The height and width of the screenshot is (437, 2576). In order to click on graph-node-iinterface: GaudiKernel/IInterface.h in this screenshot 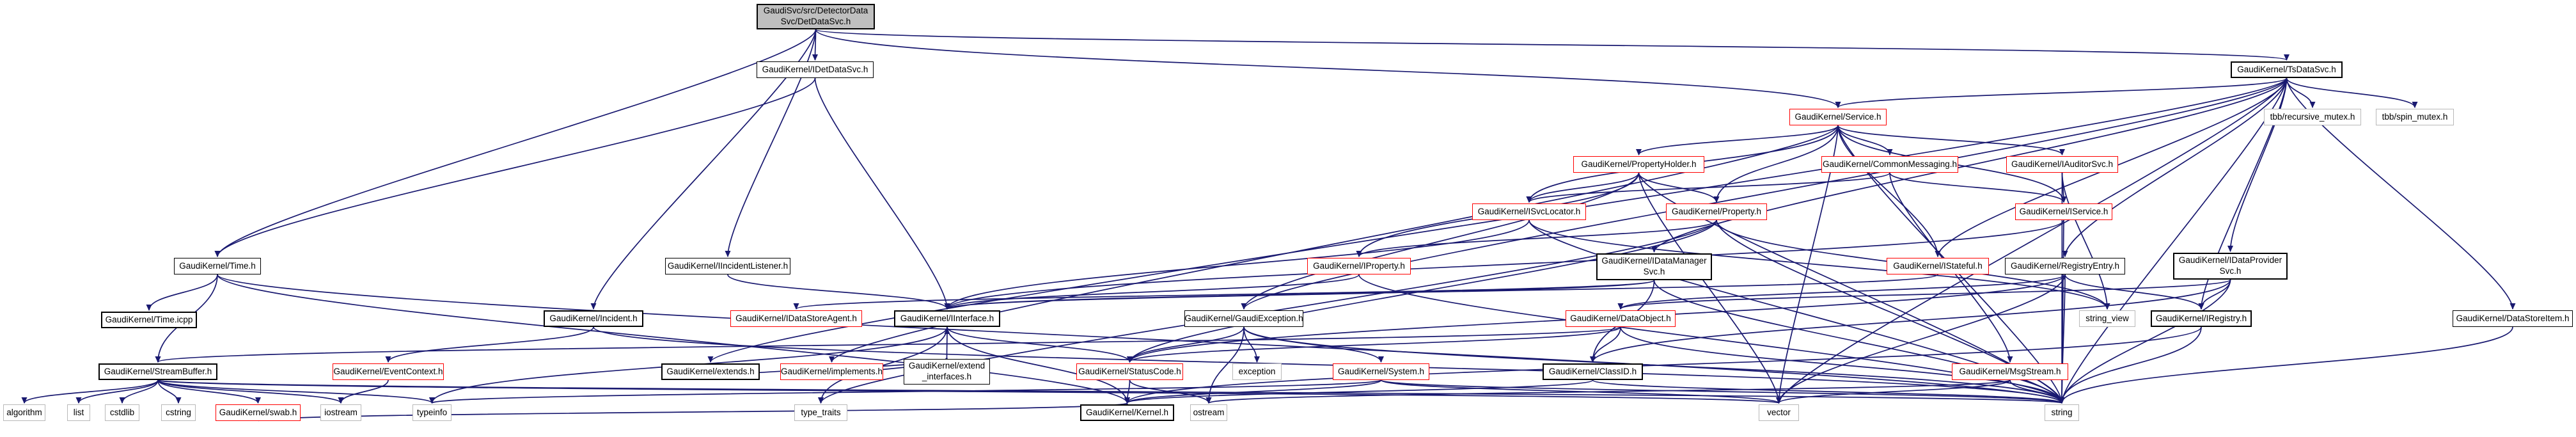, I will do `click(947, 319)`.